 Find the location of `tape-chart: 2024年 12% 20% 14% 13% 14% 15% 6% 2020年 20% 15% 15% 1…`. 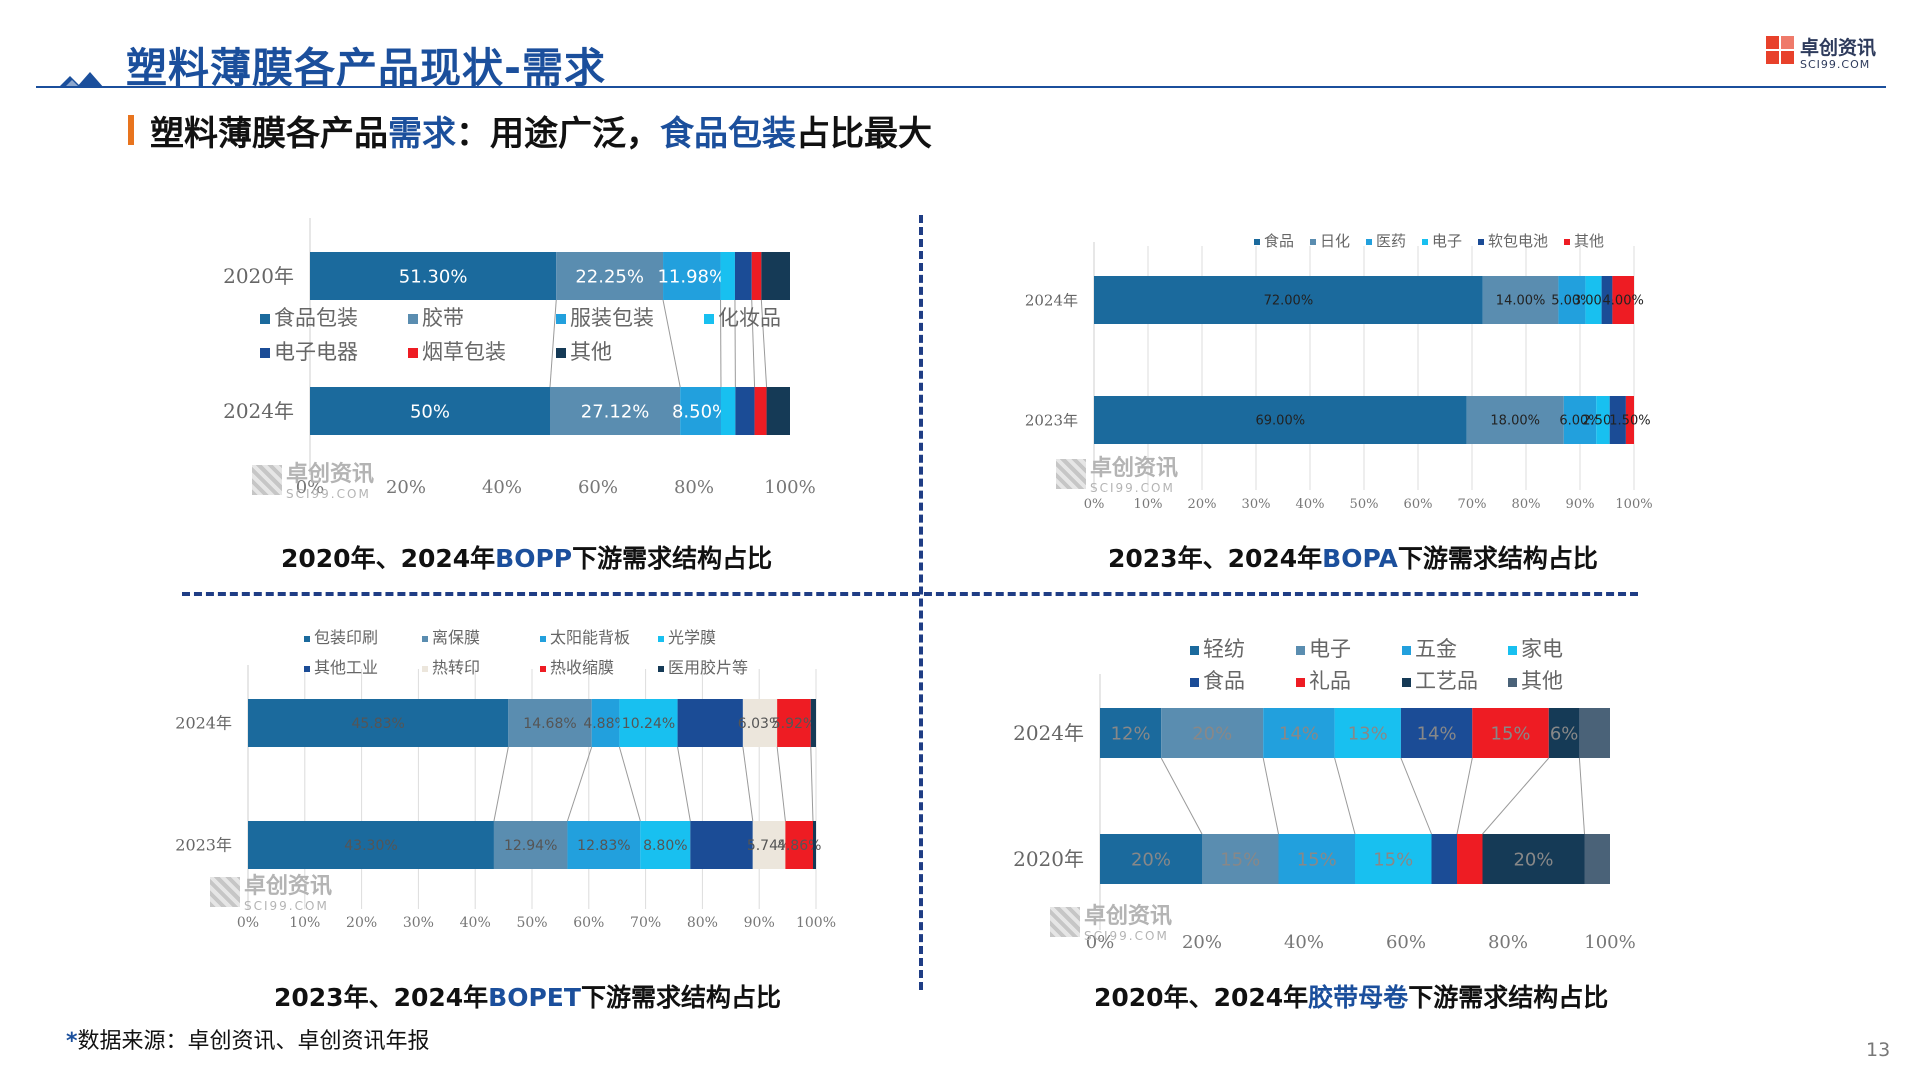

tape-chart: 2024年 12% 20% 14% 13% 14% 15% 6% 2020年 20% 15% 15% 1… is located at coordinates (1324, 795).